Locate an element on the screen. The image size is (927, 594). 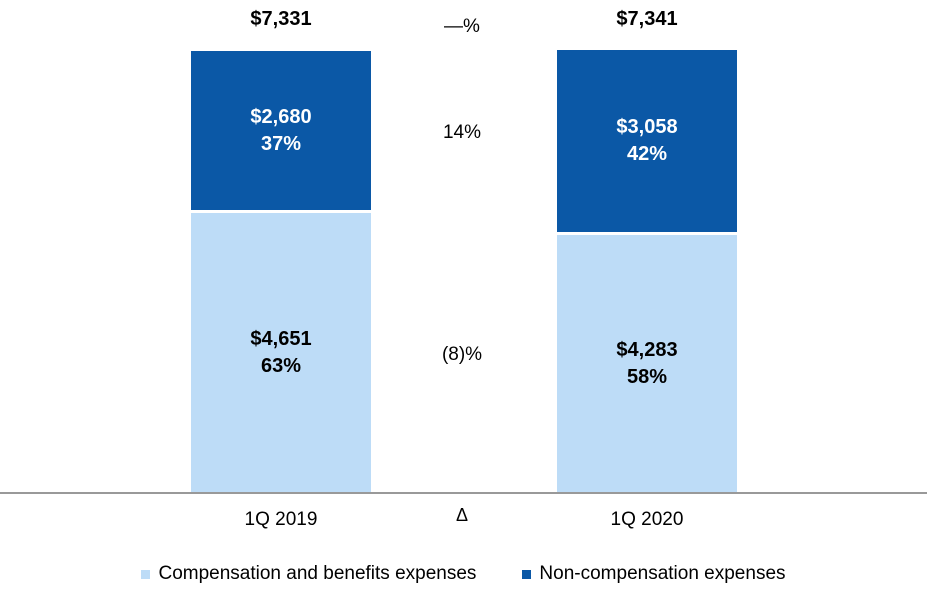
segment-label: $3,058 42% is located at coordinates (646, 141).